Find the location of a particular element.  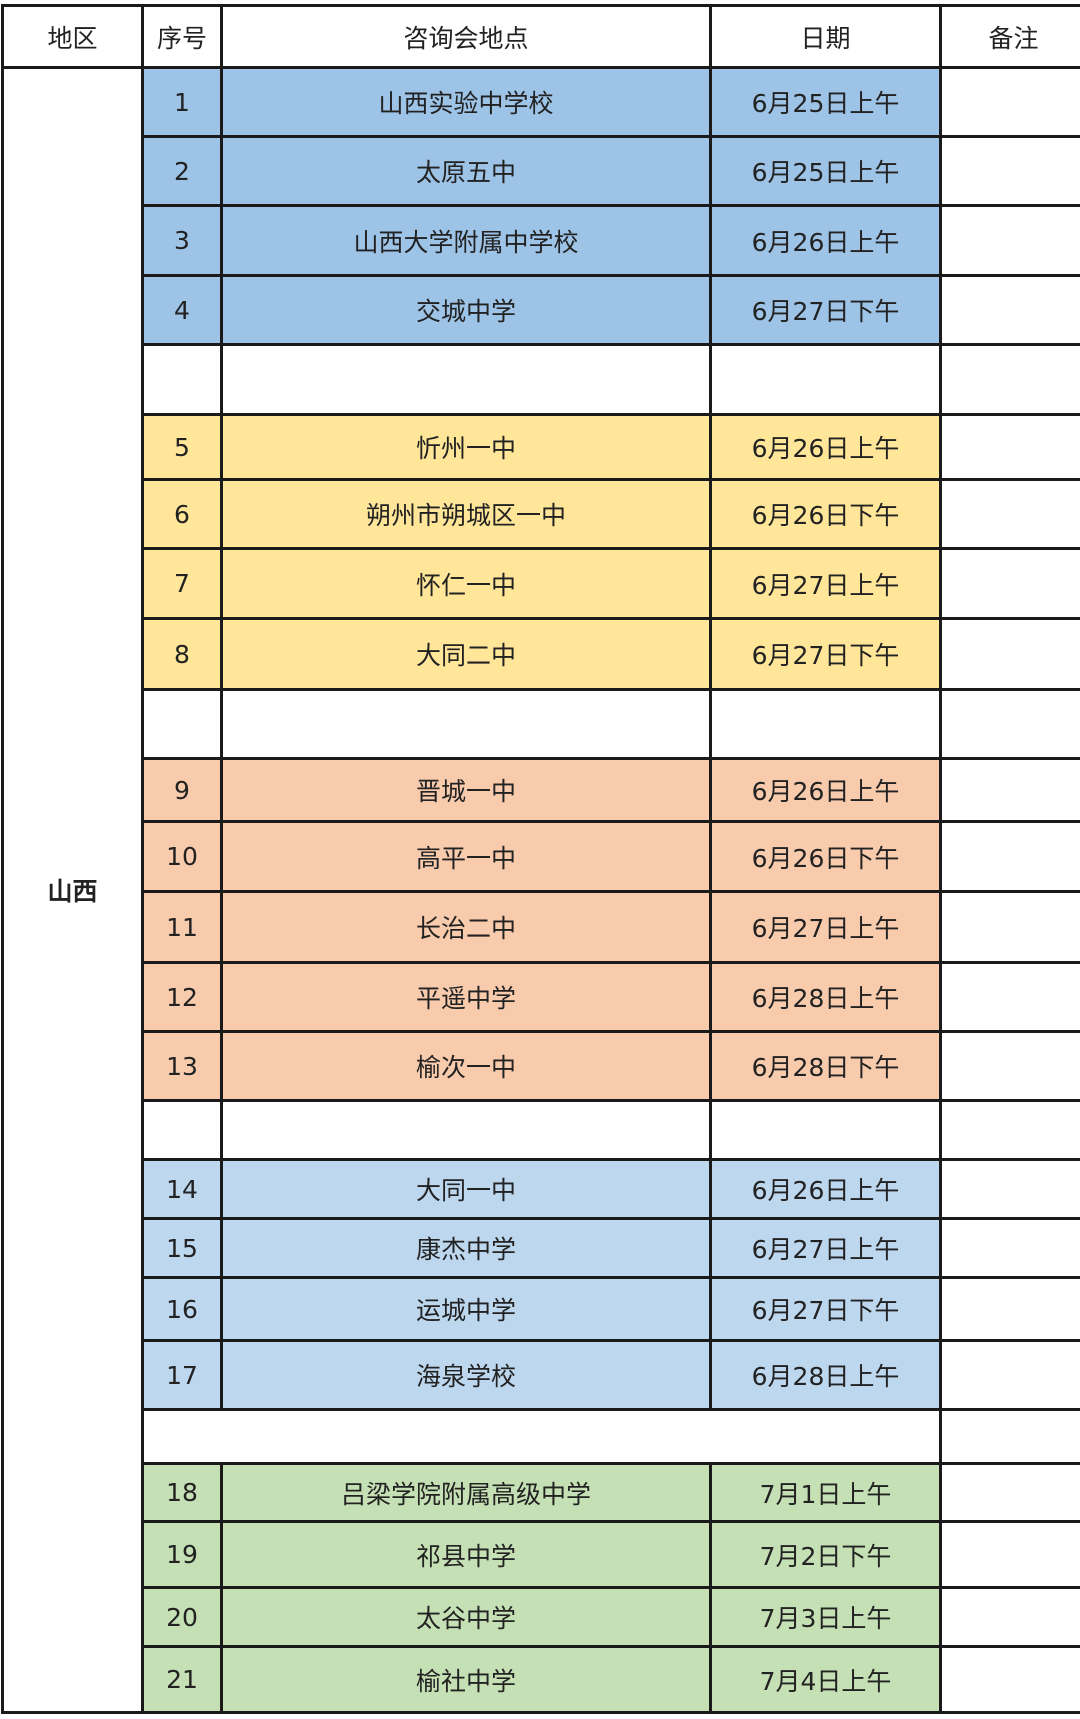

location-cell: 山西大学附属中学校 is located at coordinates (466, 240).